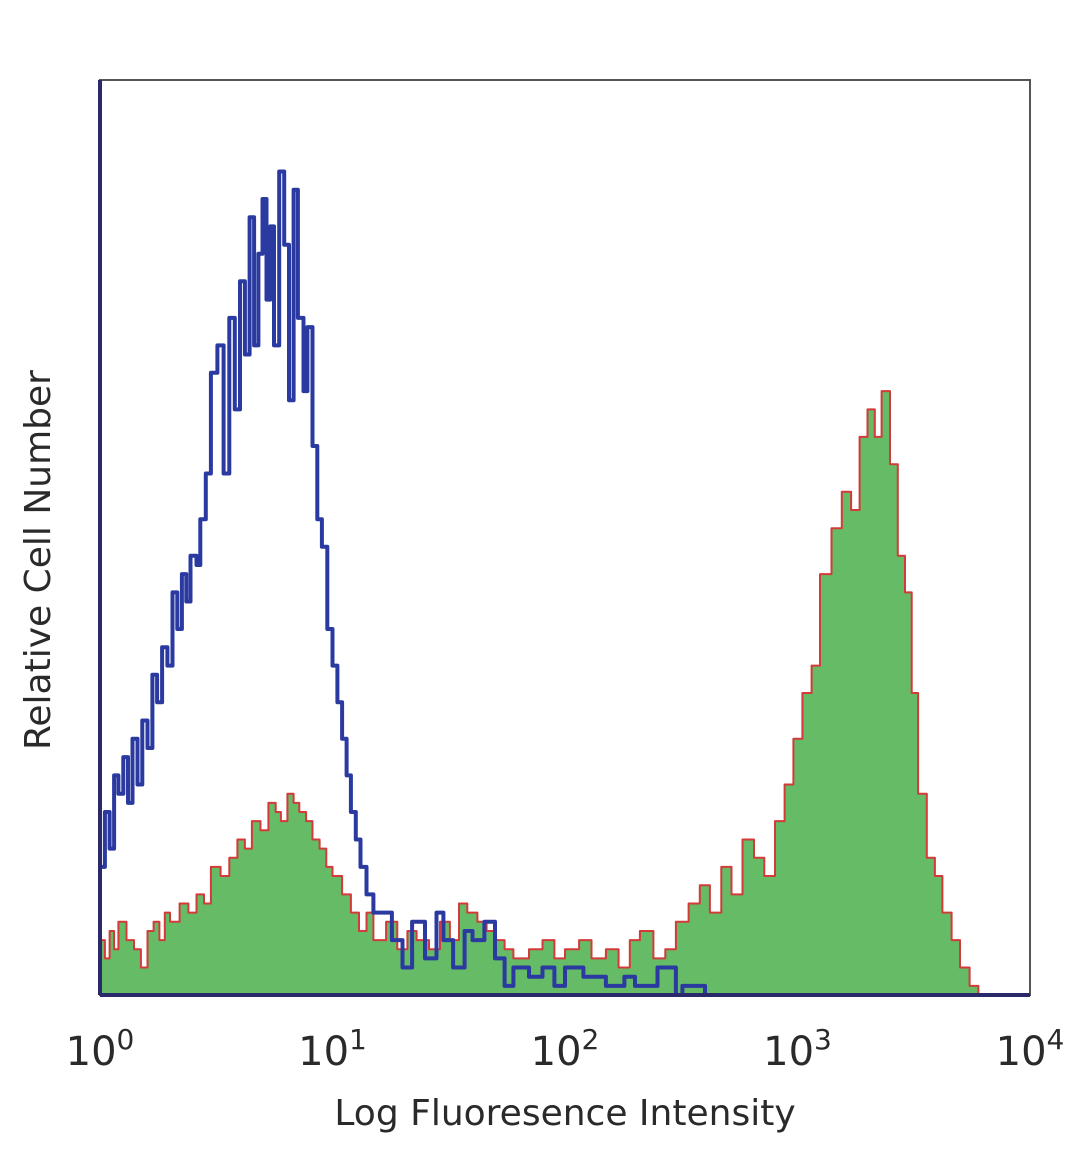 This screenshot has height=1173, width=1080. What do you see at coordinates (100, 1049) in the screenshot?
I see `x-tick-label-0: 100` at bounding box center [100, 1049].